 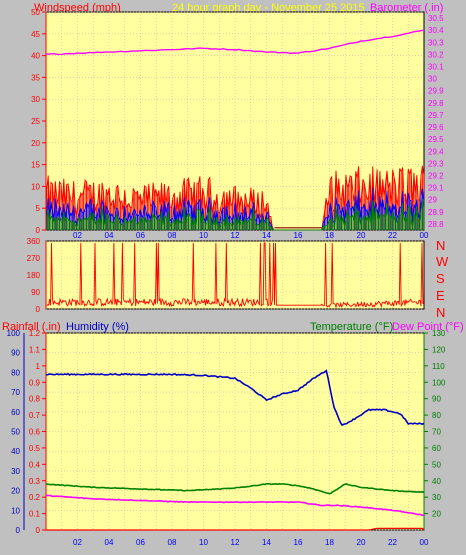 What do you see at coordinates (15, 372) in the screenshot?
I see `humidity-y-tick-80: 80` at bounding box center [15, 372].